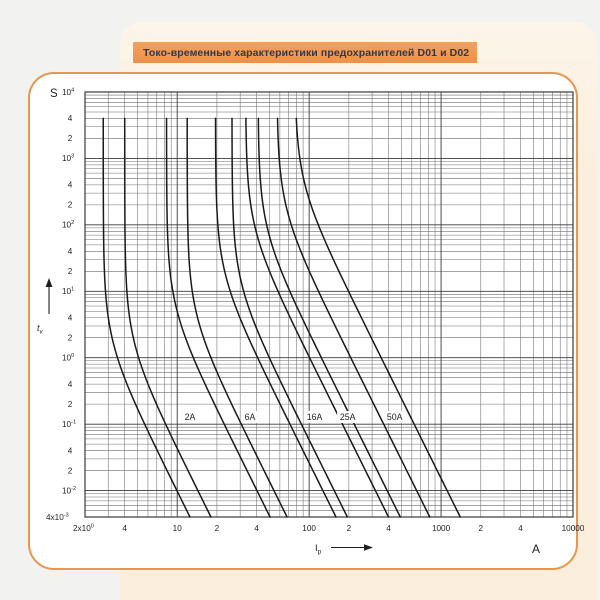  I want to click on x-axis-variable-label: Ip, so click(318, 549).